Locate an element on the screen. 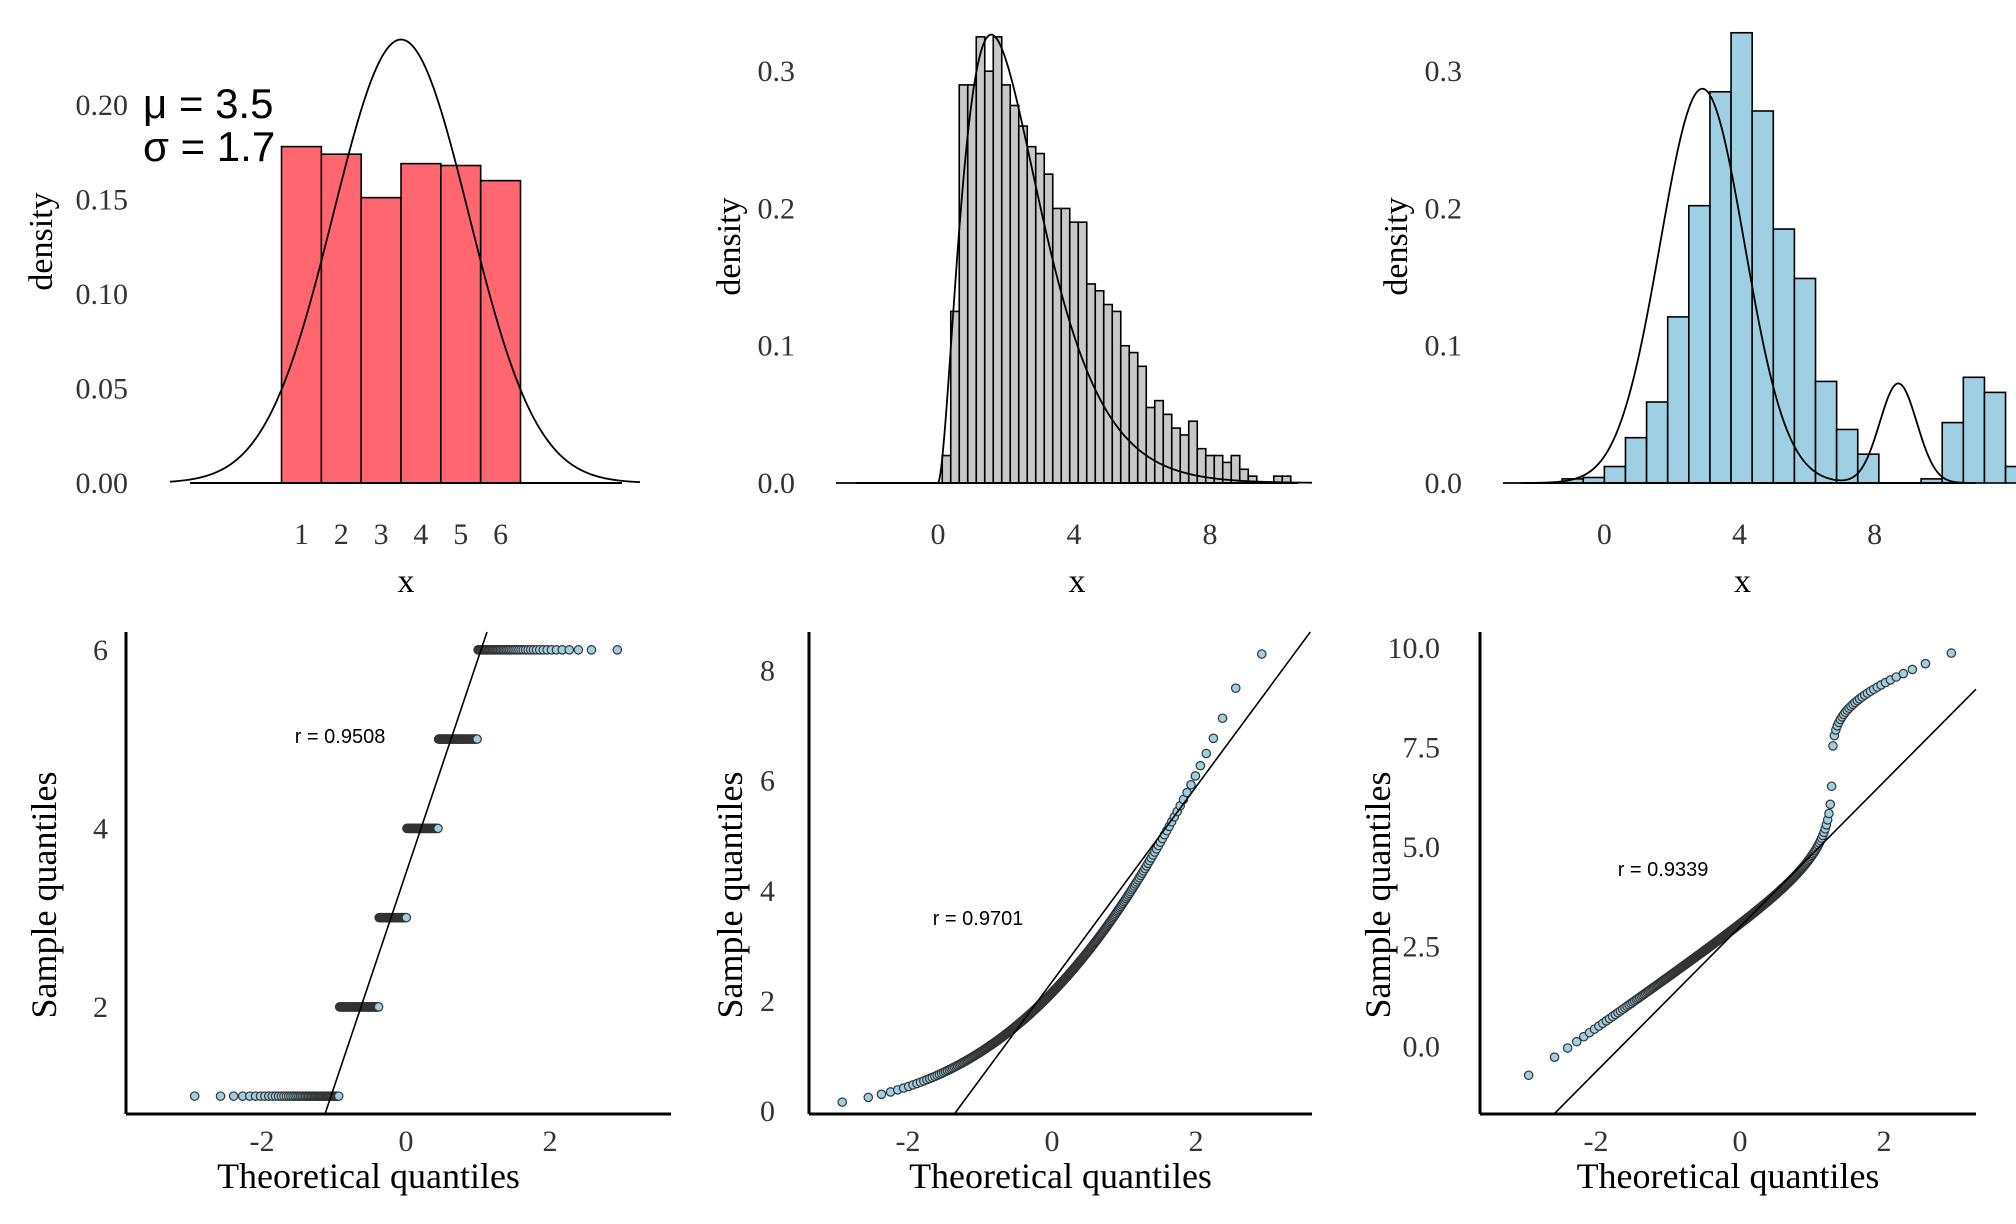 The width and height of the screenshot is (2016, 1224). panel-hist-bimodal: 0 4 8 0.0 0.1 0.2 0.3 x density is located at coordinates (1697, 315).